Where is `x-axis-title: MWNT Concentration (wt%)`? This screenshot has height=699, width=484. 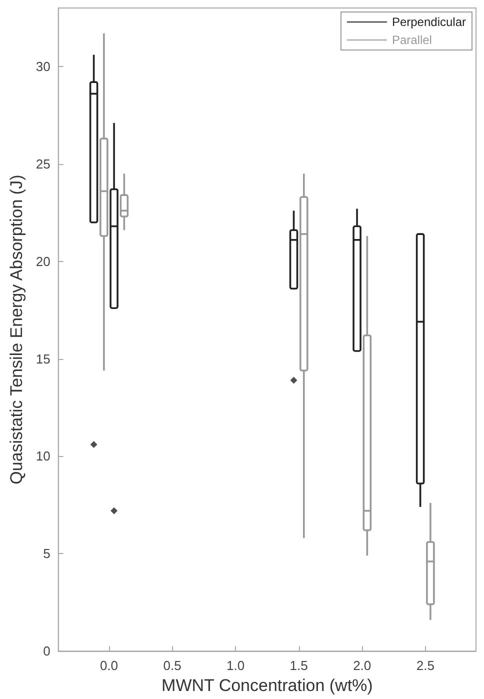 x-axis-title: MWNT Concentration (wt%) is located at coordinates (267, 685).